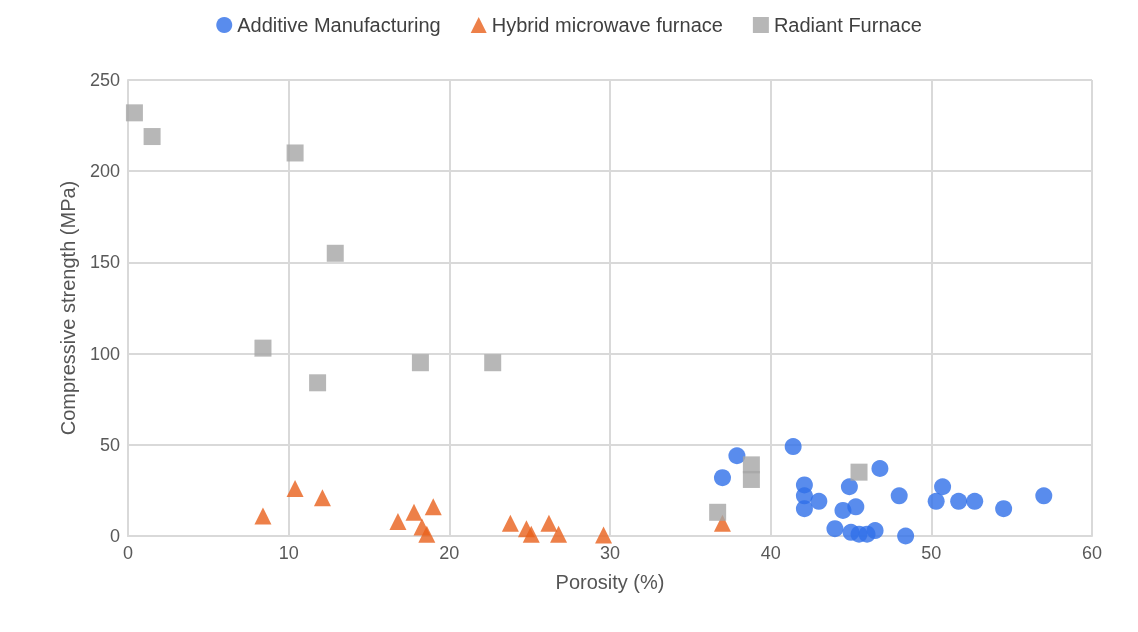 This screenshot has width=1138, height=632. Describe the element at coordinates (104, 80) in the screenshot. I see `y-tick-label: 250` at that location.